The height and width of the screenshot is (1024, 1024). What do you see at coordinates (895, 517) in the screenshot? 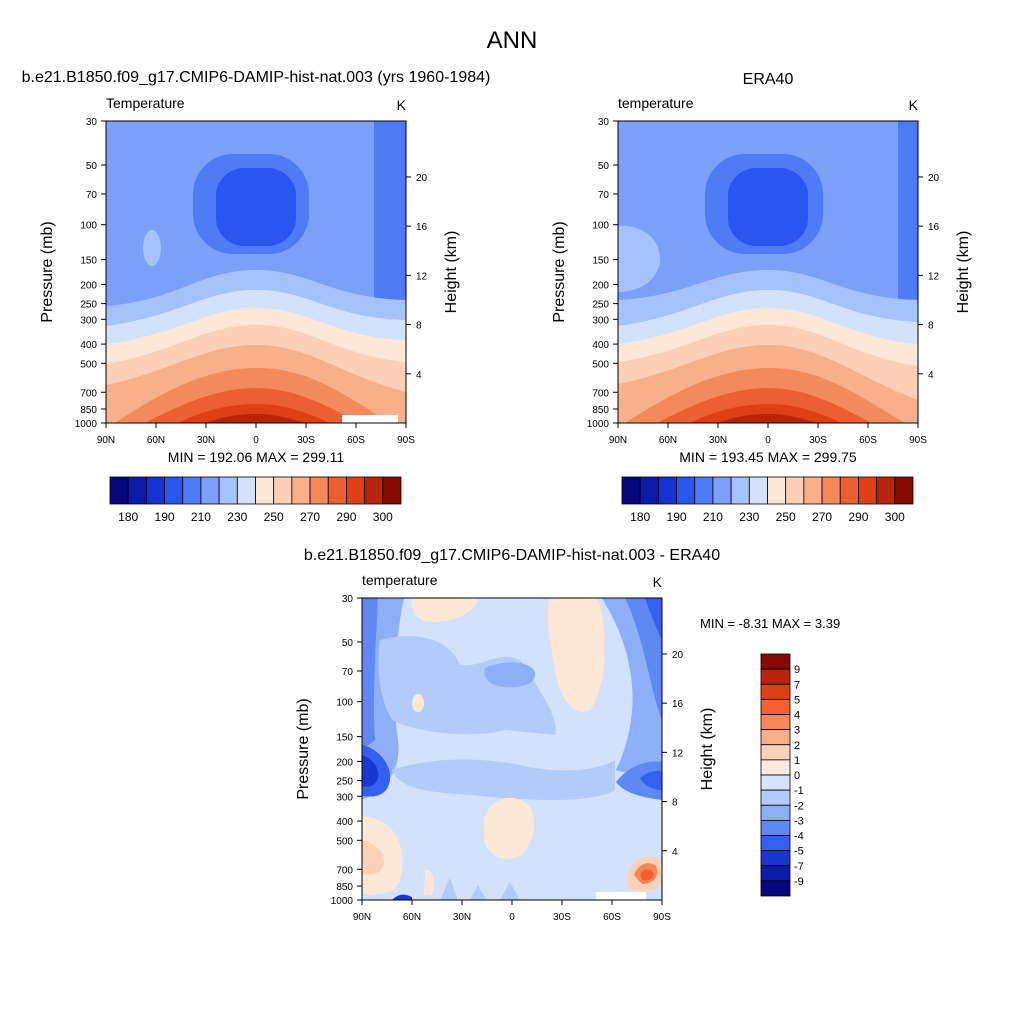
I see `colorbar-label: 300` at bounding box center [895, 517].